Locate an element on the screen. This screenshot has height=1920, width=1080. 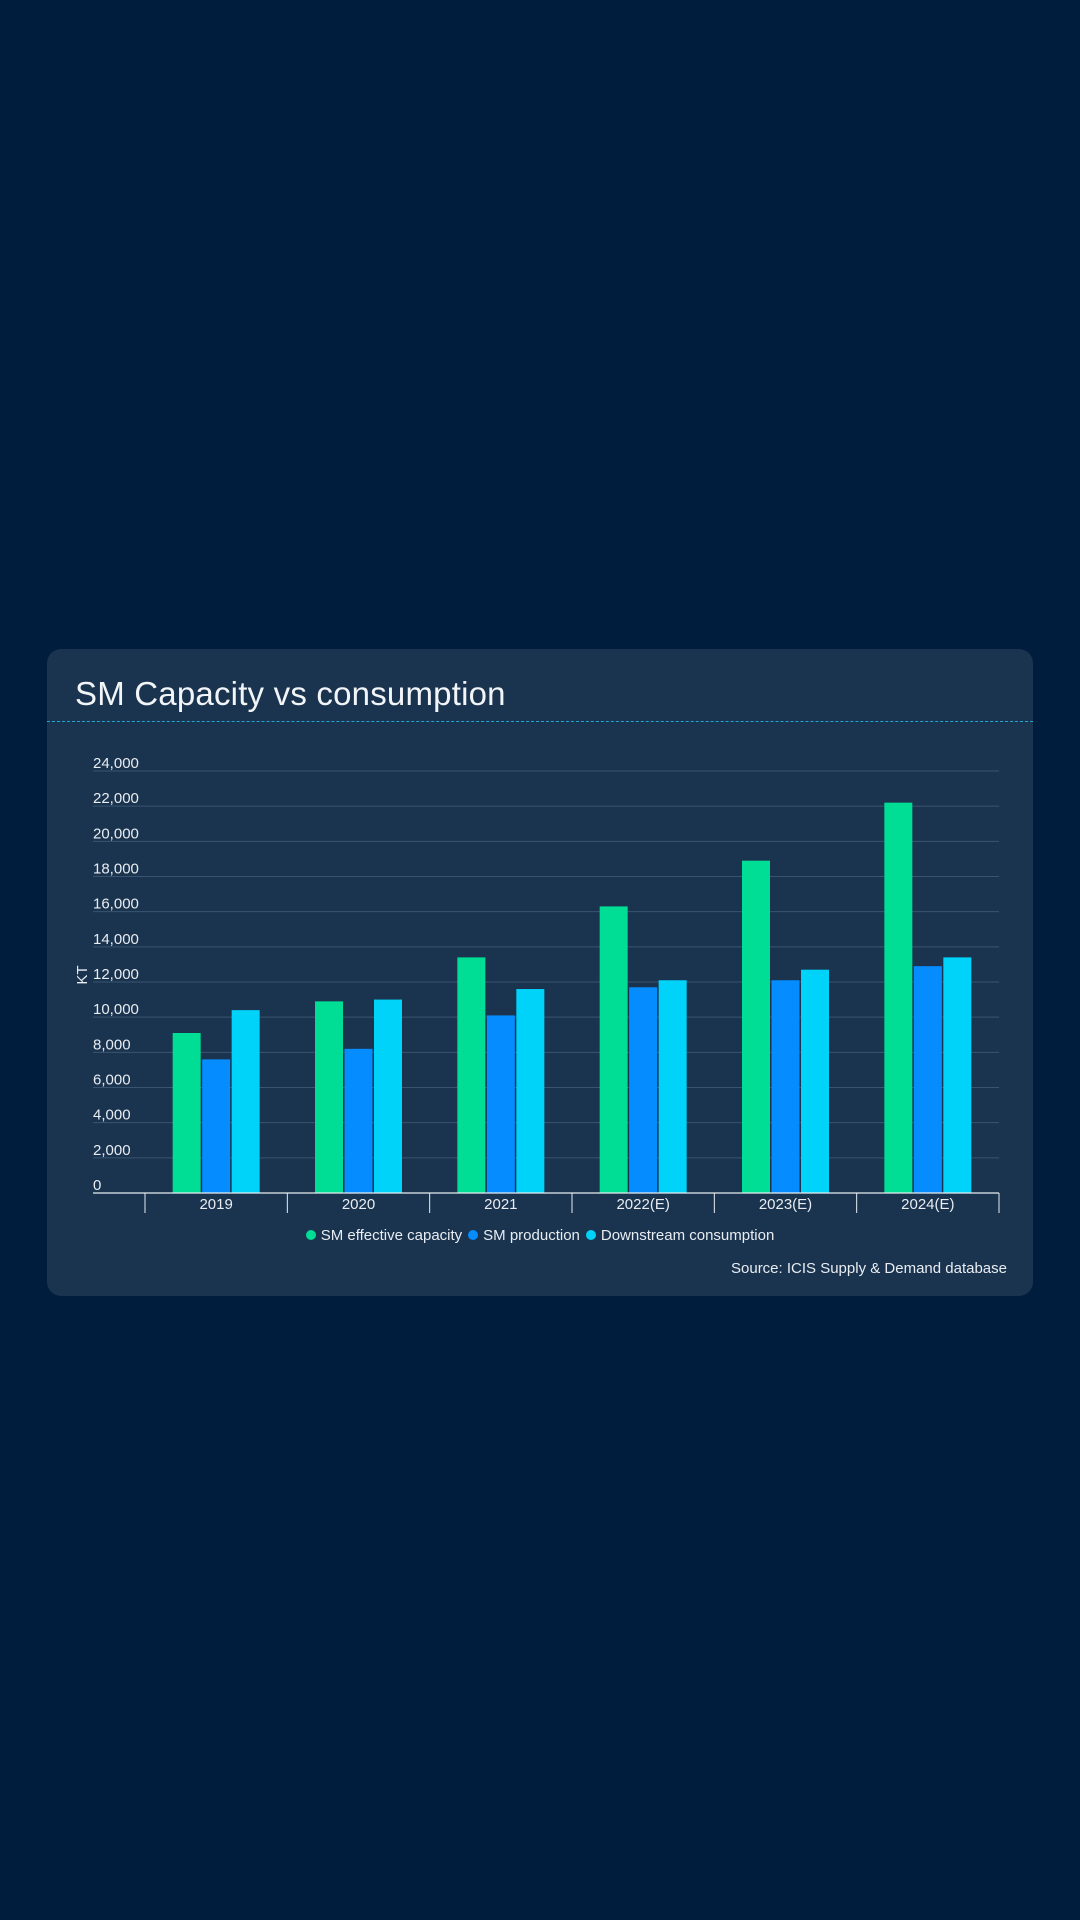
y-tick-label: 24,000 is located at coordinates (116, 763).